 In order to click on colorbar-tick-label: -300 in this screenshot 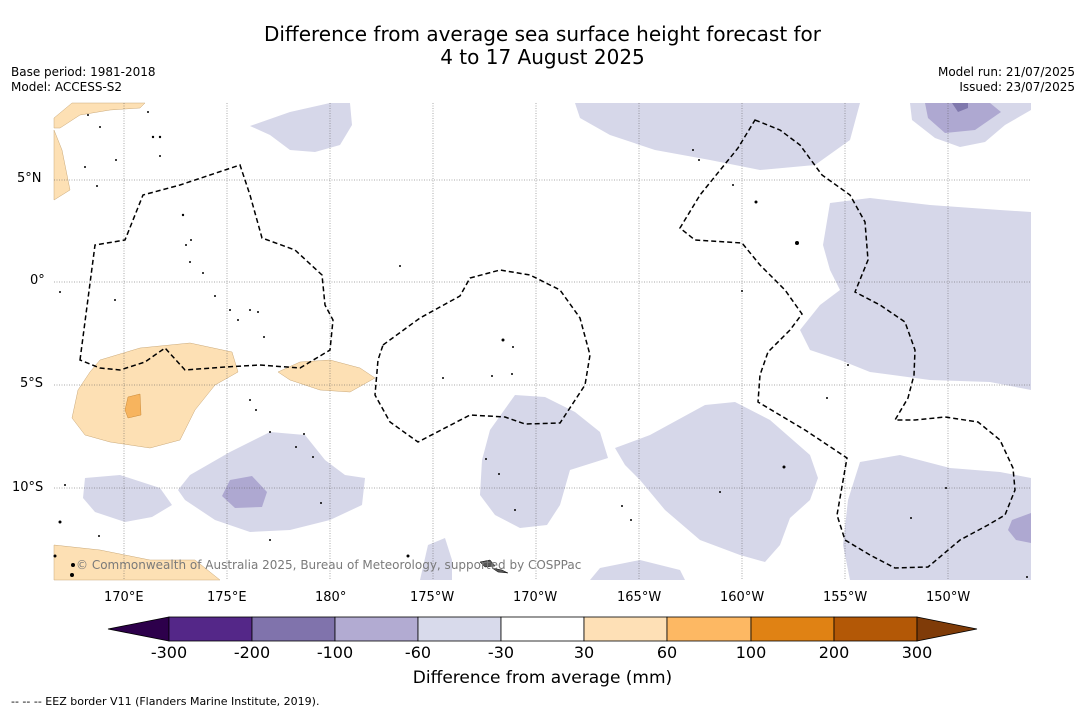, I will do `click(169, 652)`.